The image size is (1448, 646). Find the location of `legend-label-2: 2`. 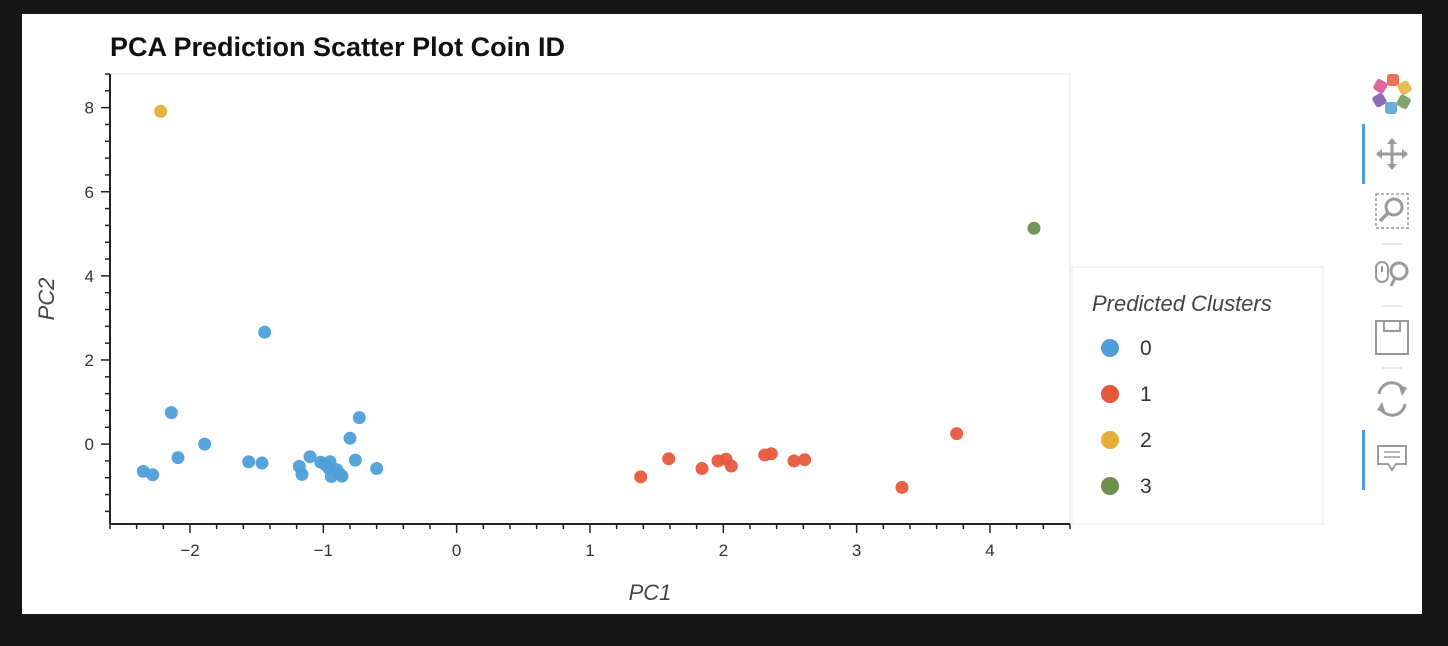

legend-label-2: 2 is located at coordinates (1146, 440).